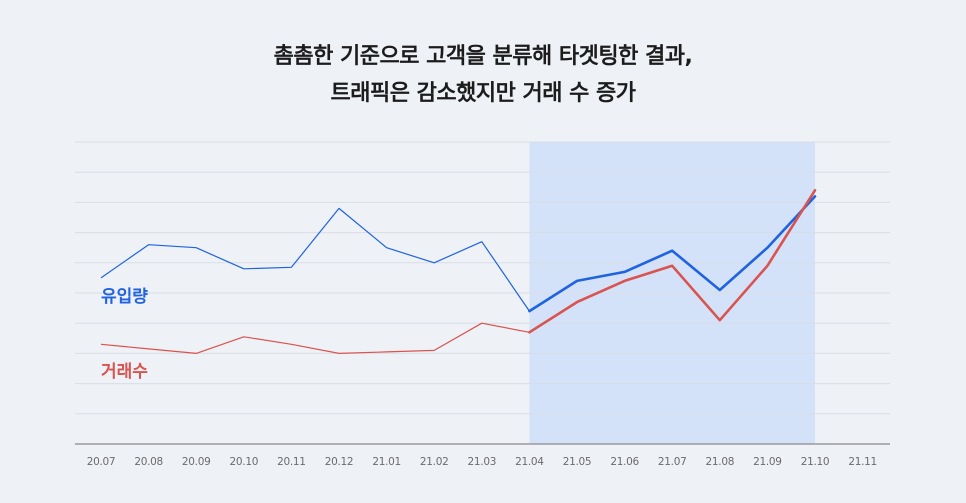 This screenshot has height=503, width=966. I want to click on x-tick-label: 21.09, so click(767, 462).